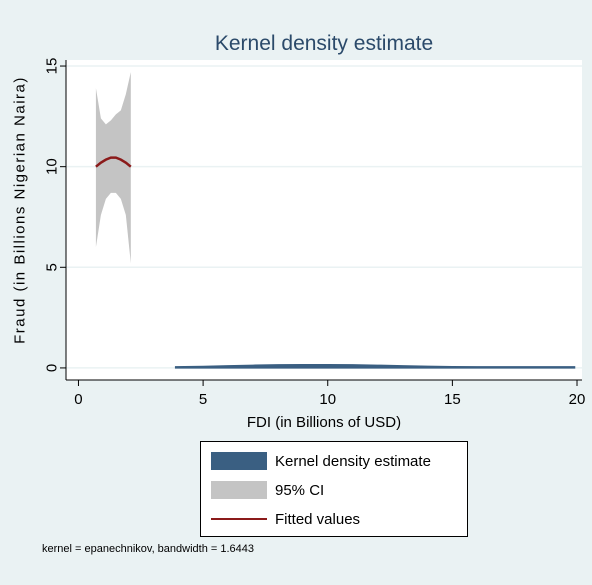  I want to click on legend-swatch-ci, so click(239, 490).